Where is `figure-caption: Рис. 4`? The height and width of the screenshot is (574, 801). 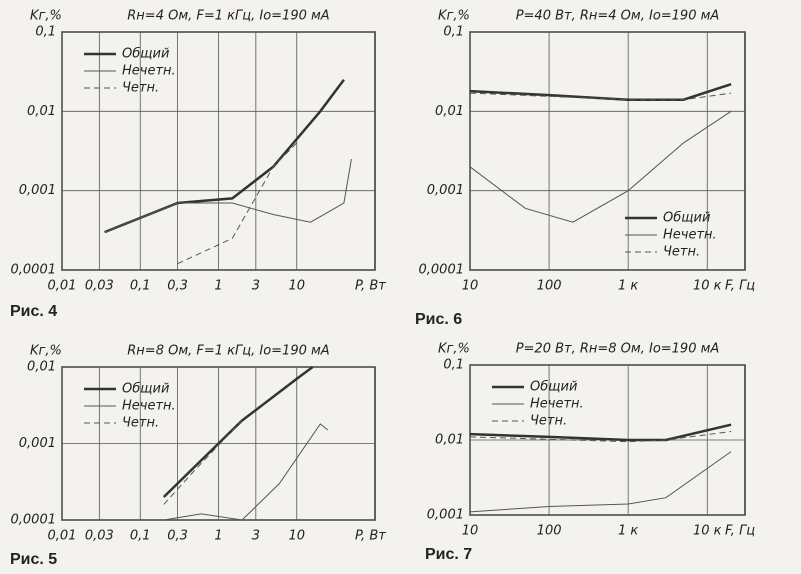
figure-caption: Рис. 4 is located at coordinates (33, 311).